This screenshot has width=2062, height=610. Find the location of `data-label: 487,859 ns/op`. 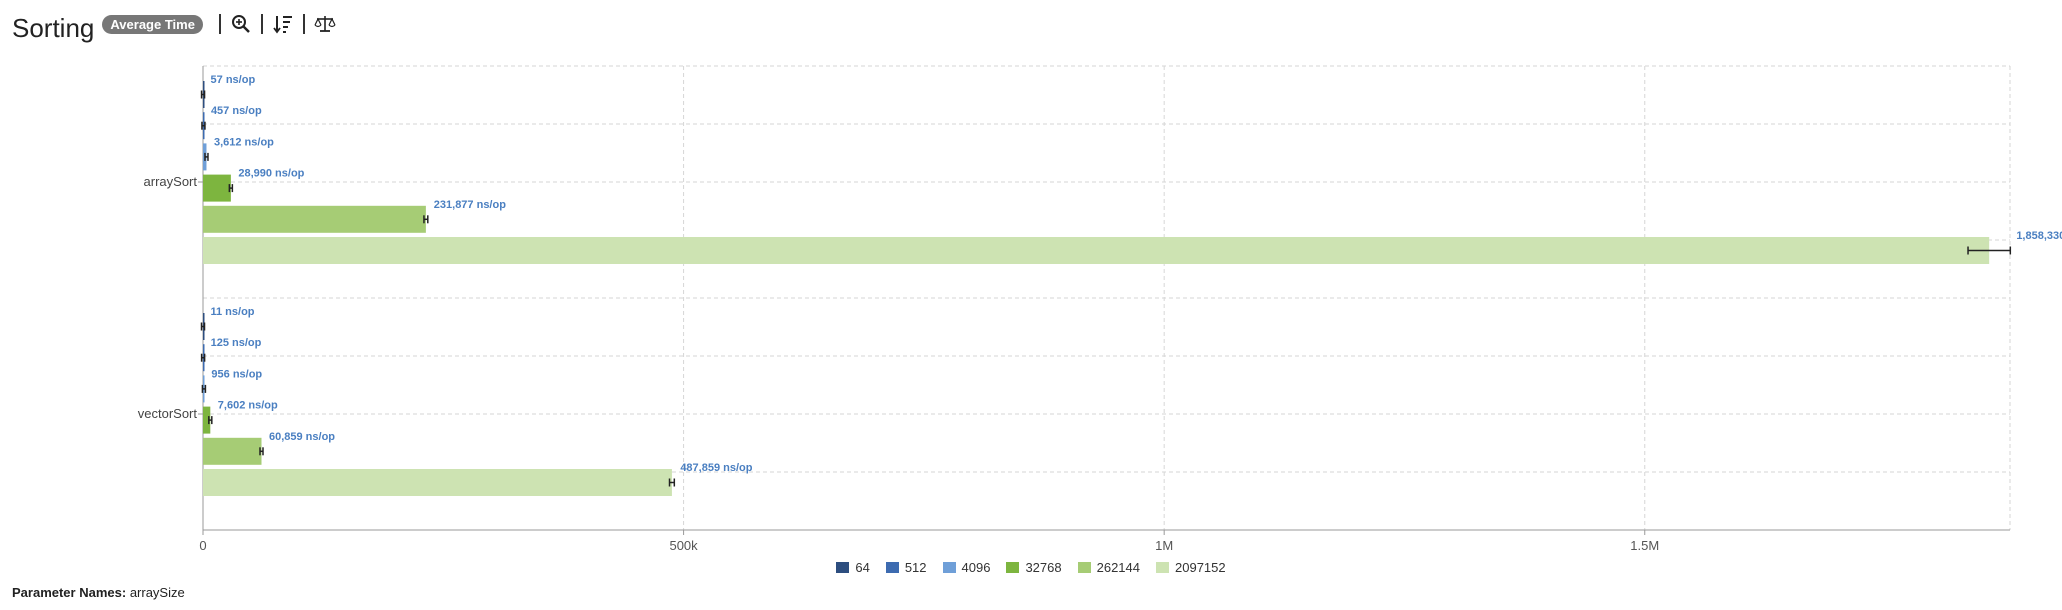

data-label: 487,859 ns/op is located at coordinates (716, 468).